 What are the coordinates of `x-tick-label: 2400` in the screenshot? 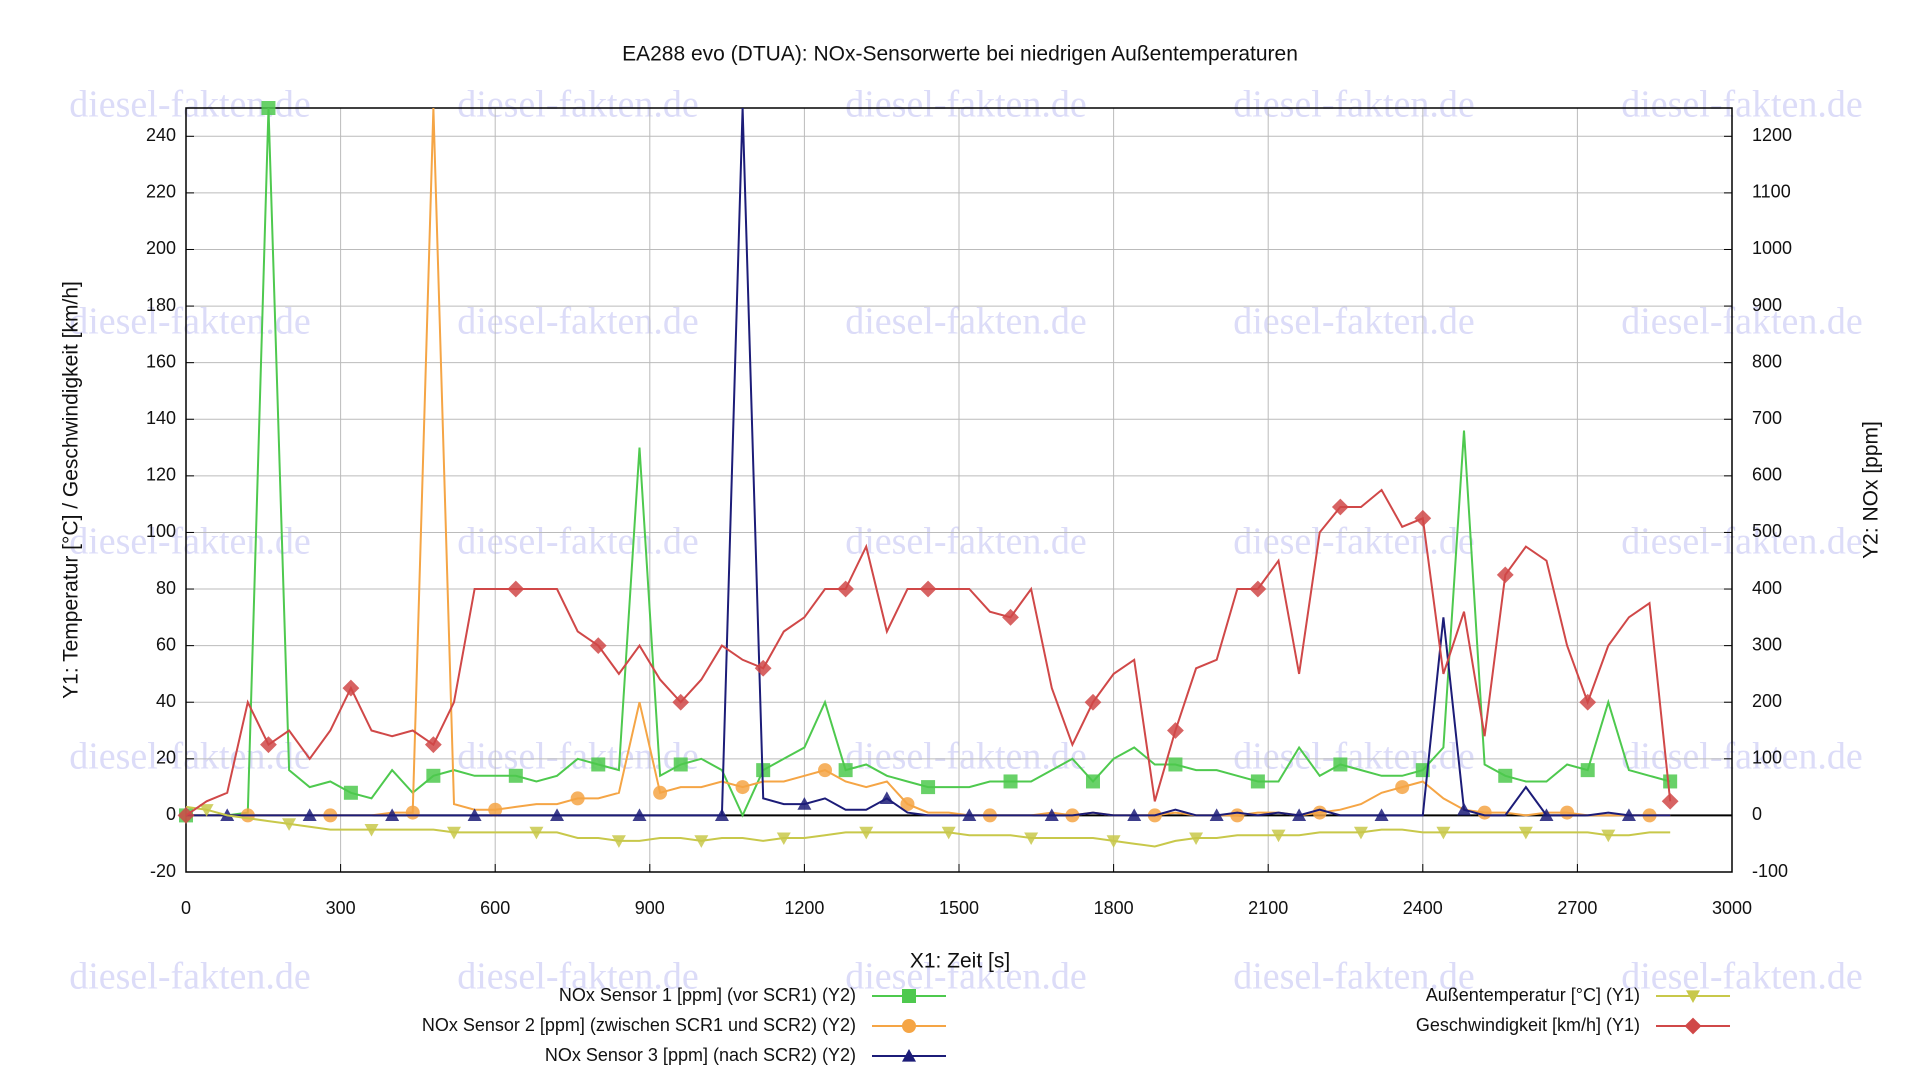 It's located at (1423, 908).